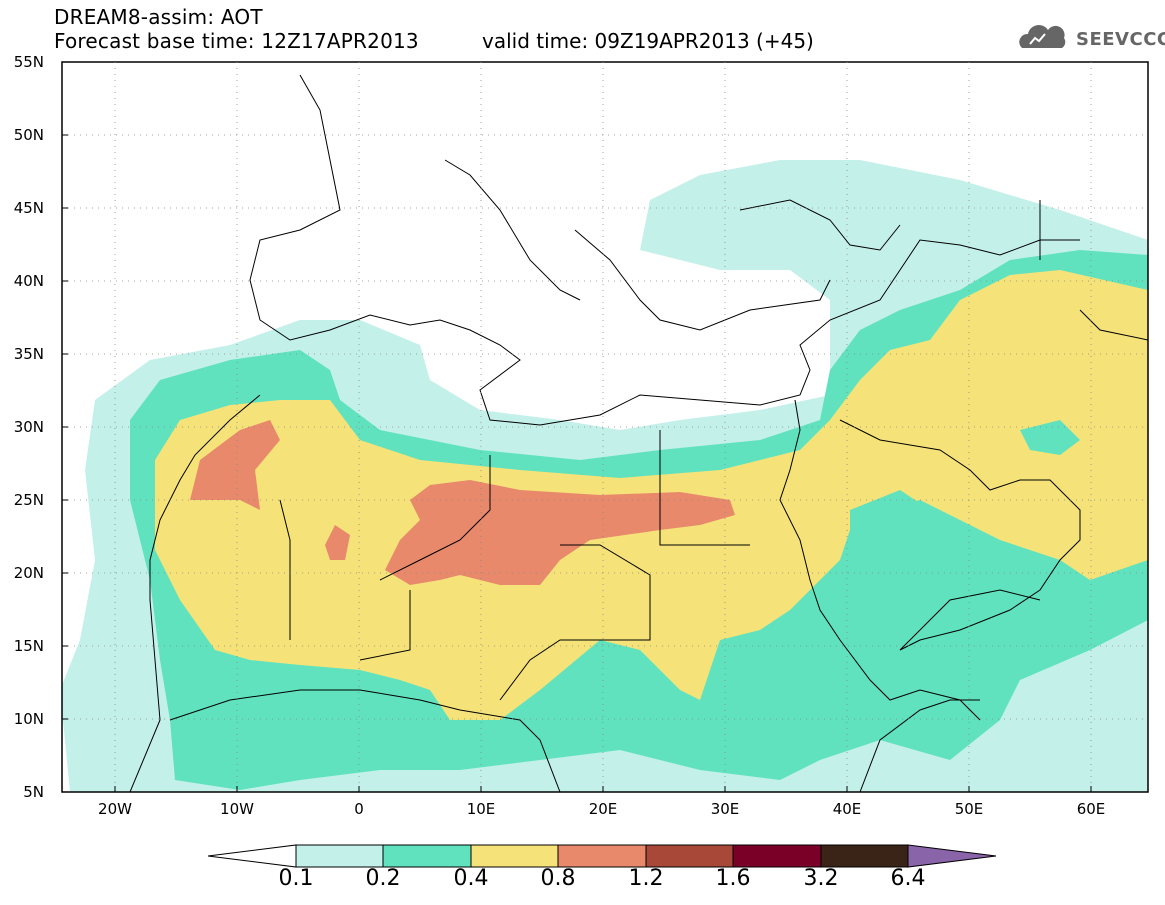 The image size is (1165, 905). I want to click on seevccc-logo-icon, so click(1042, 36).